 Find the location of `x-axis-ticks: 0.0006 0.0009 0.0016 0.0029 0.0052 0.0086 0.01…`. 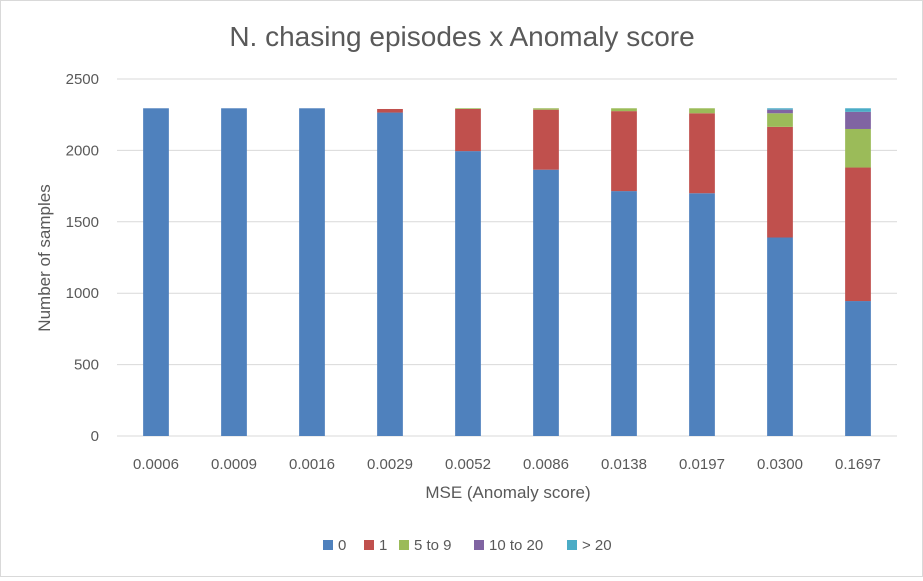

x-axis-ticks: 0.0006 0.0009 0.0016 0.0029 0.0052 0.0086 0.01… is located at coordinates (507, 464).